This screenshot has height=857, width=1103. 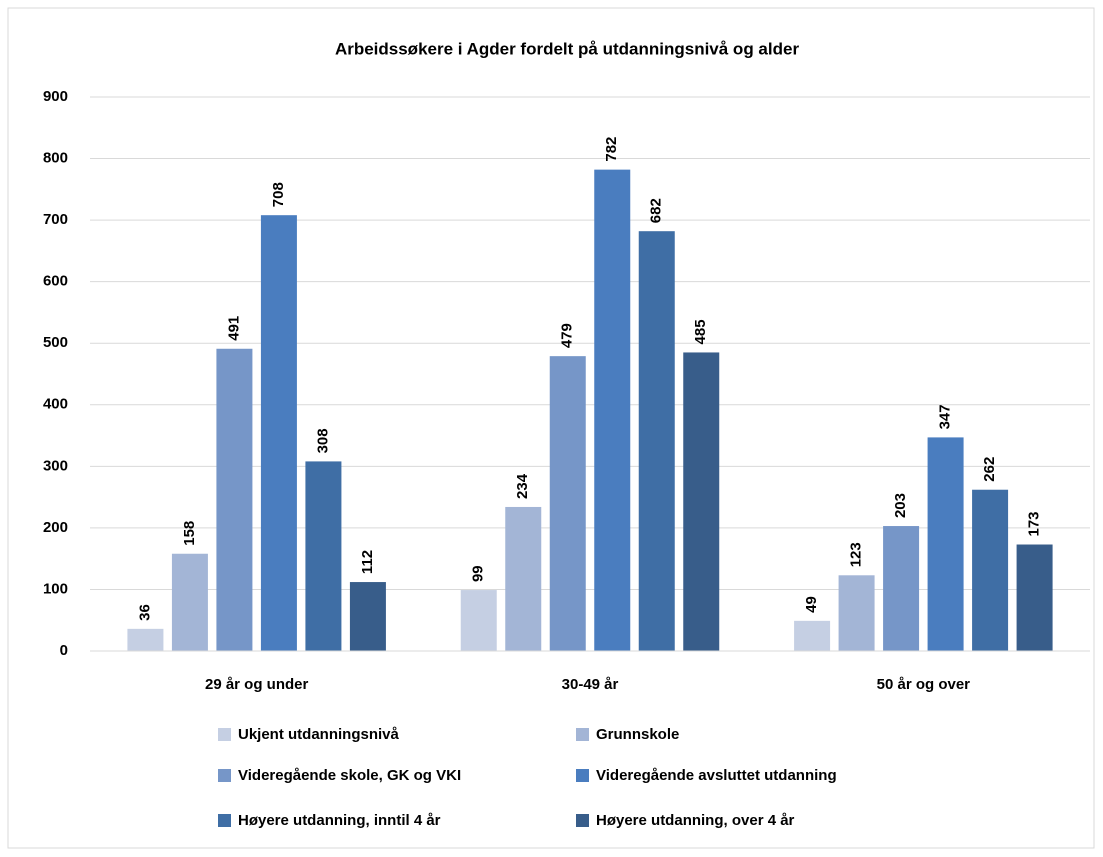 What do you see at coordinates (924, 684) in the screenshot?
I see `x-tick-label: 50 år og over` at bounding box center [924, 684].